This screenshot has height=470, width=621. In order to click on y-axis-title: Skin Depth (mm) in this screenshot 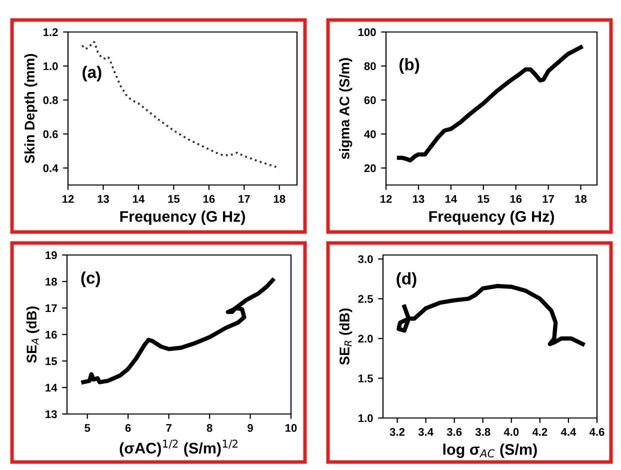, I will do `click(31, 109)`.